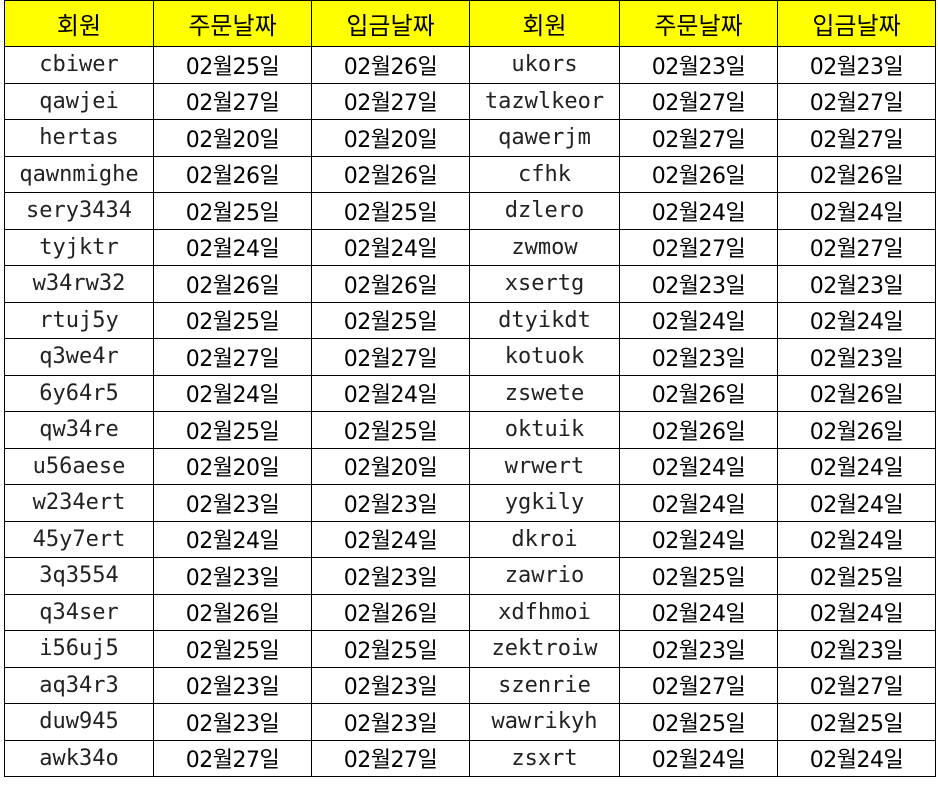 This screenshot has width=938, height=790. What do you see at coordinates (79, 138) in the screenshot?
I see `member-cell: hertas` at bounding box center [79, 138].